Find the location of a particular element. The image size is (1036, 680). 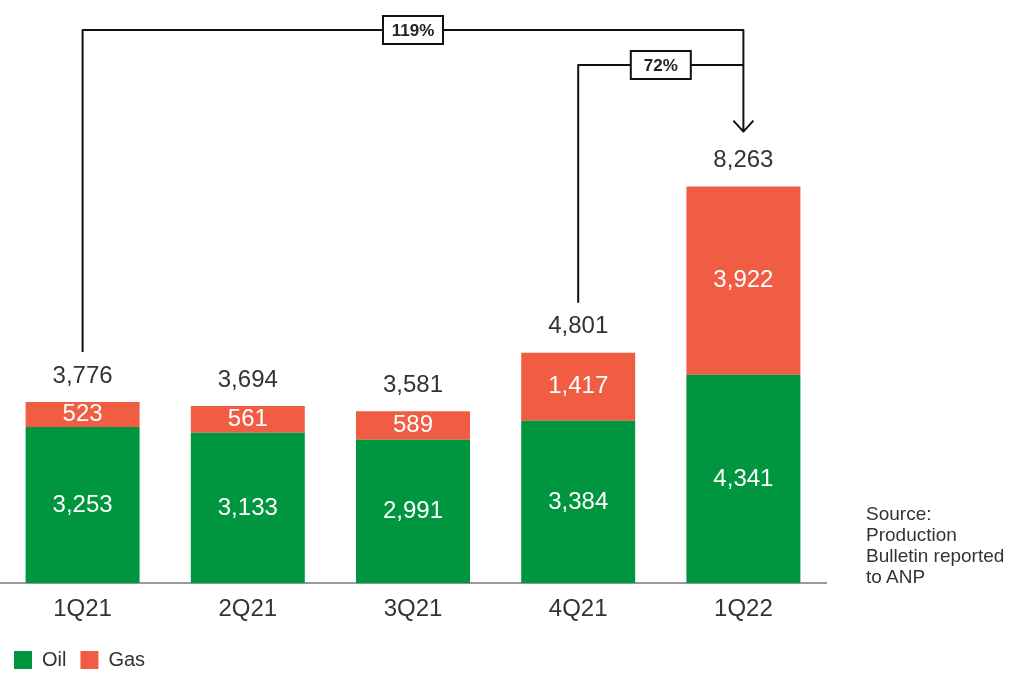

data-label: 589 is located at coordinates (413, 424).